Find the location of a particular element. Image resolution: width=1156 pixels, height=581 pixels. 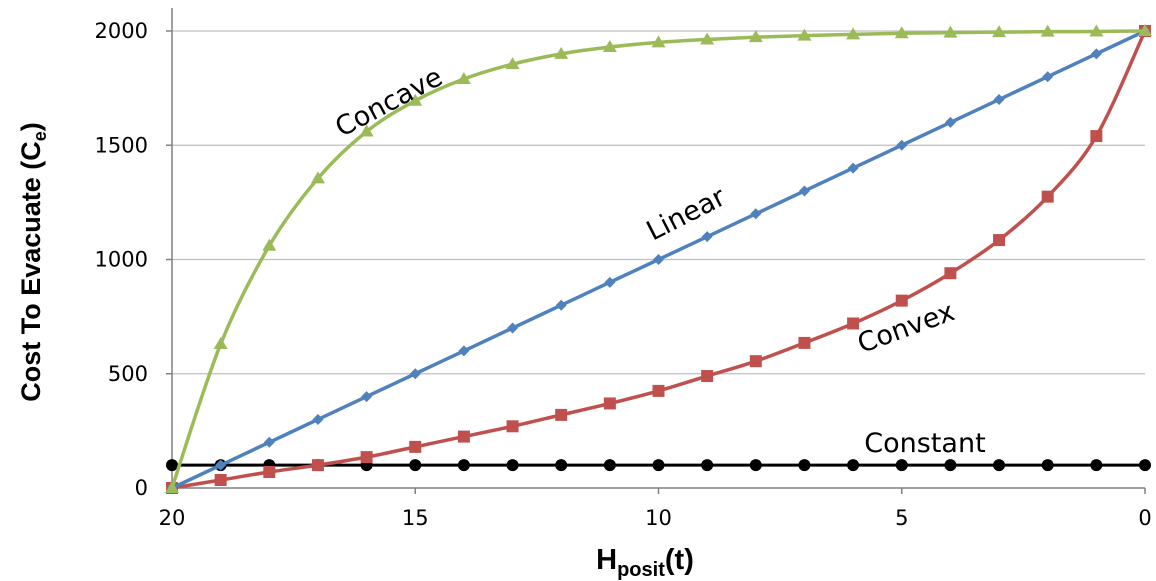

x-tick-label: 0 is located at coordinates (1144, 518).